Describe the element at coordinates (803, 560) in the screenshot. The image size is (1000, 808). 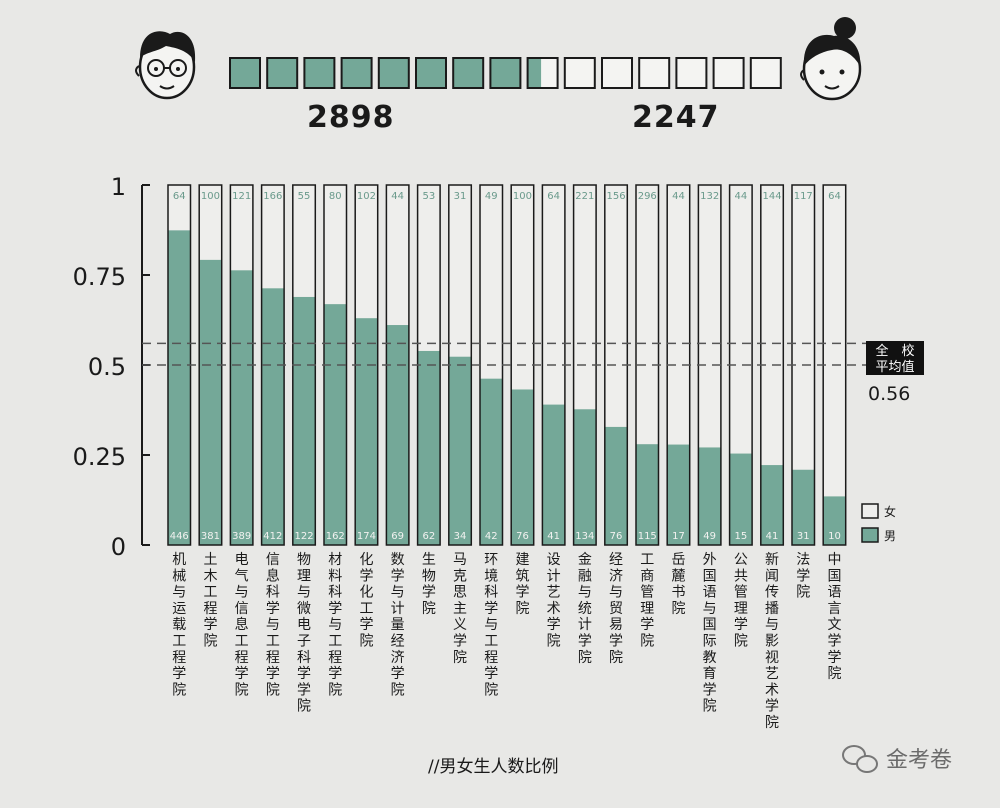
I see `category-label-char: 法` at that location.